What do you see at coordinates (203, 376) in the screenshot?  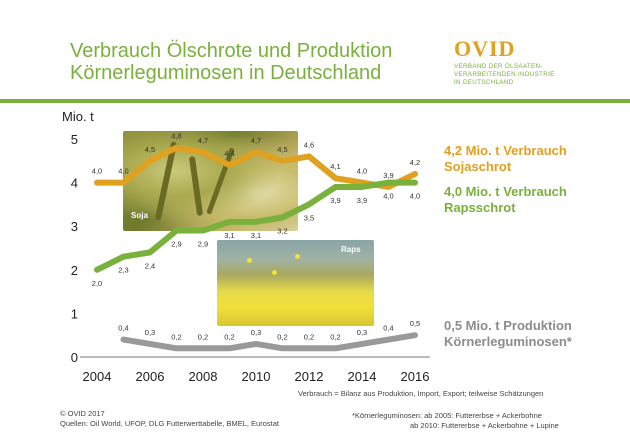 I see `x-tick-label: 2008` at bounding box center [203, 376].